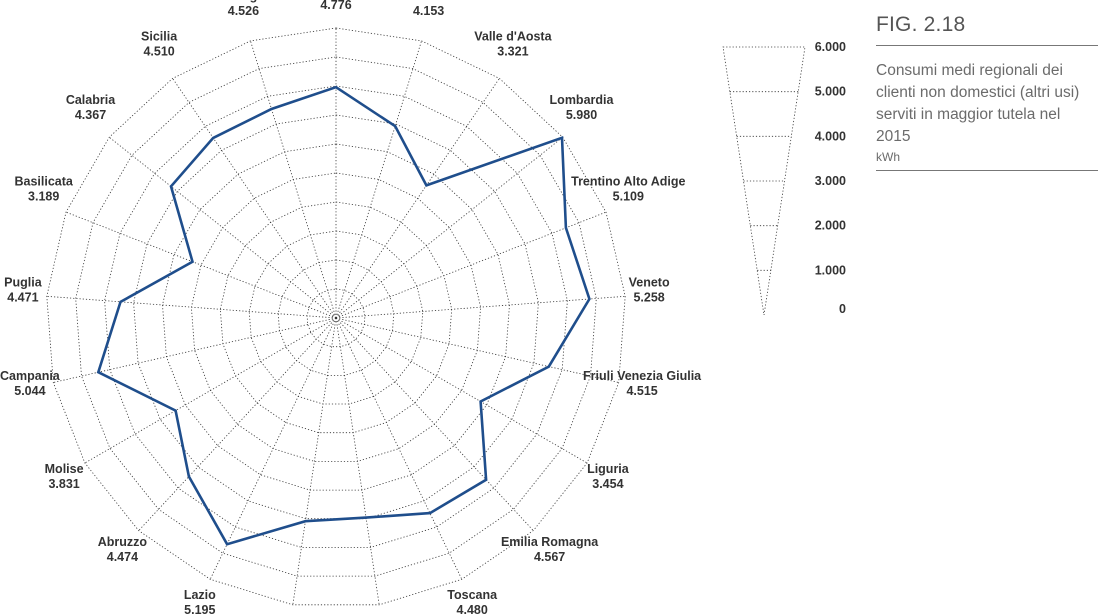 Image resolution: width=1100 pixels, height=616 pixels. What do you see at coordinates (581, 115) in the screenshot?
I see `category-value: 5.980` at bounding box center [581, 115].